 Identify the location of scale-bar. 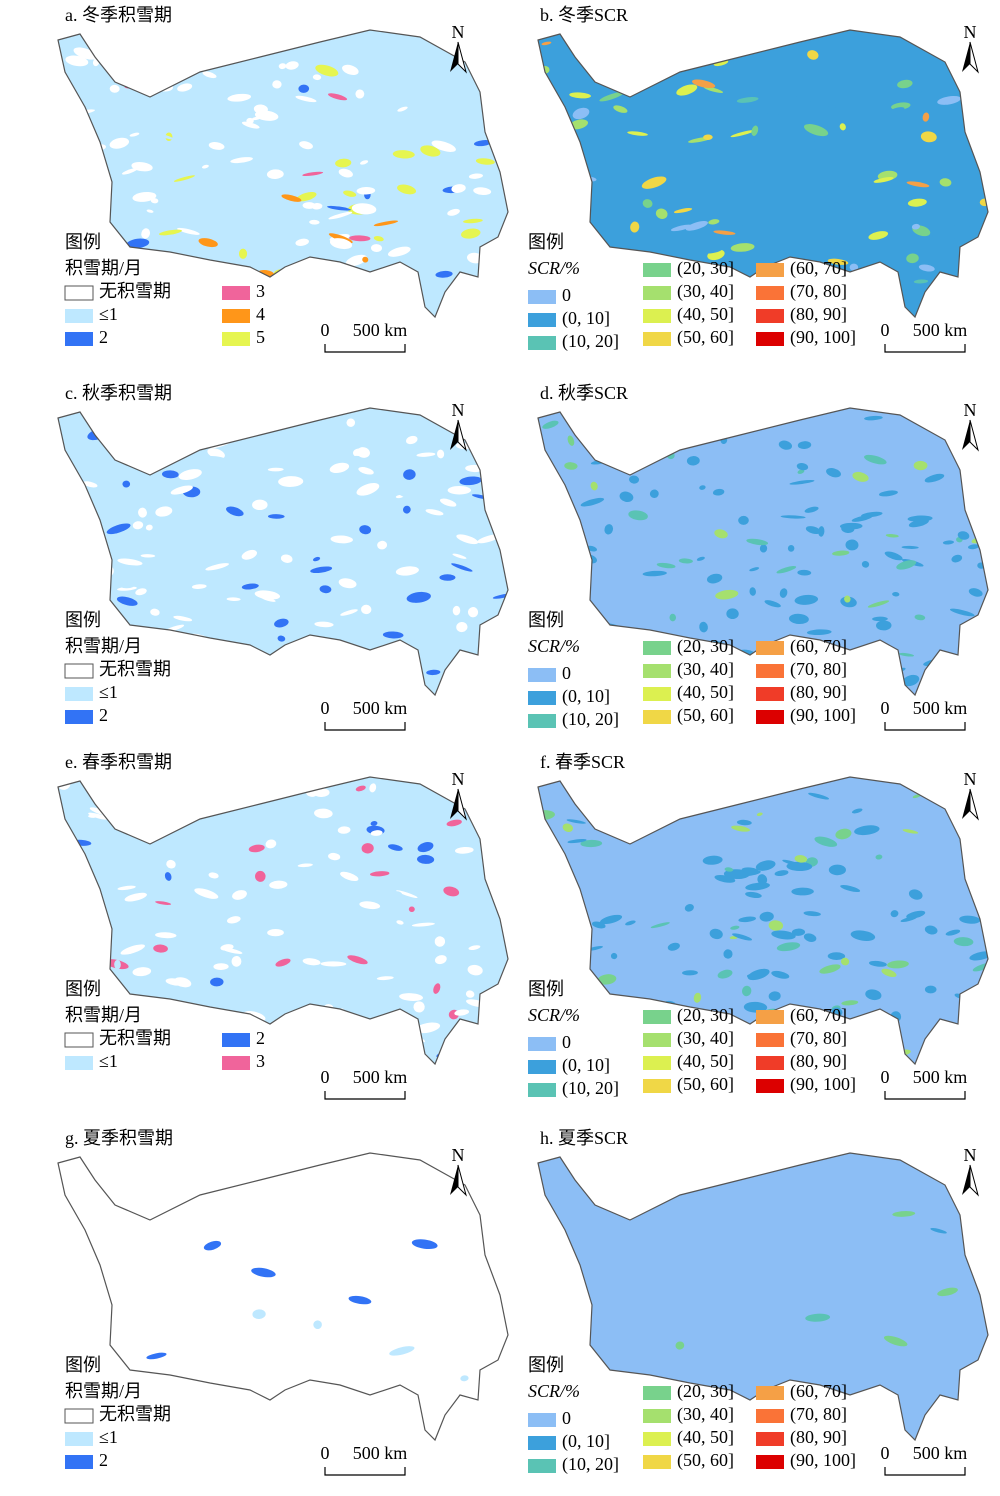
(365, 726).